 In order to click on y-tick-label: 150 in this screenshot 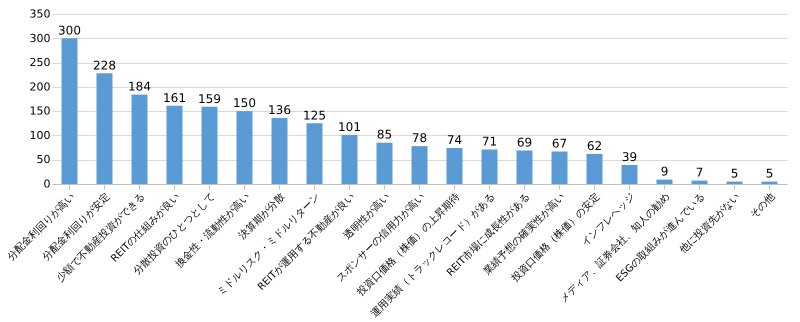, I will do `click(40, 111)`.